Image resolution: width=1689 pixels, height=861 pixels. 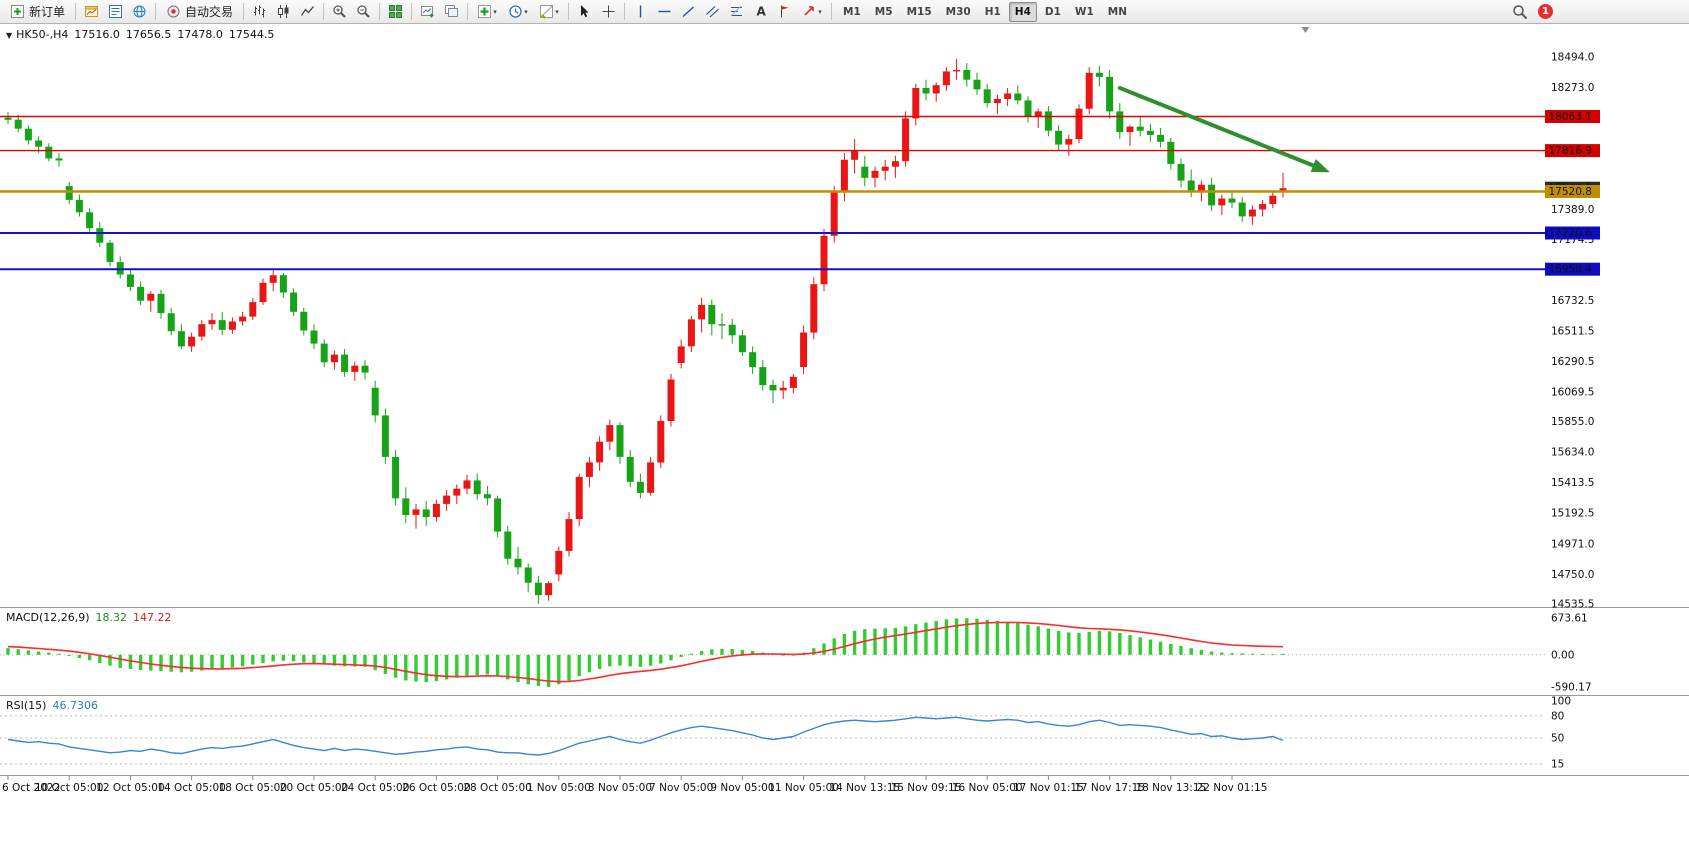 I want to click on charts-window-button, so click(x=91, y=12).